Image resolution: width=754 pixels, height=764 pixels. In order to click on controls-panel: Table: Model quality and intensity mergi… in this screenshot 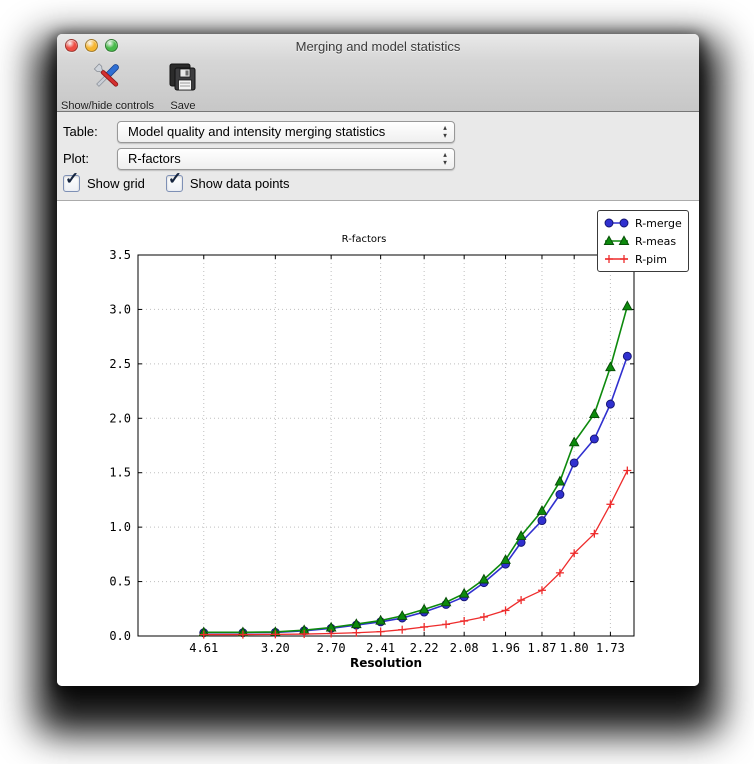, I will do `click(378, 156)`.